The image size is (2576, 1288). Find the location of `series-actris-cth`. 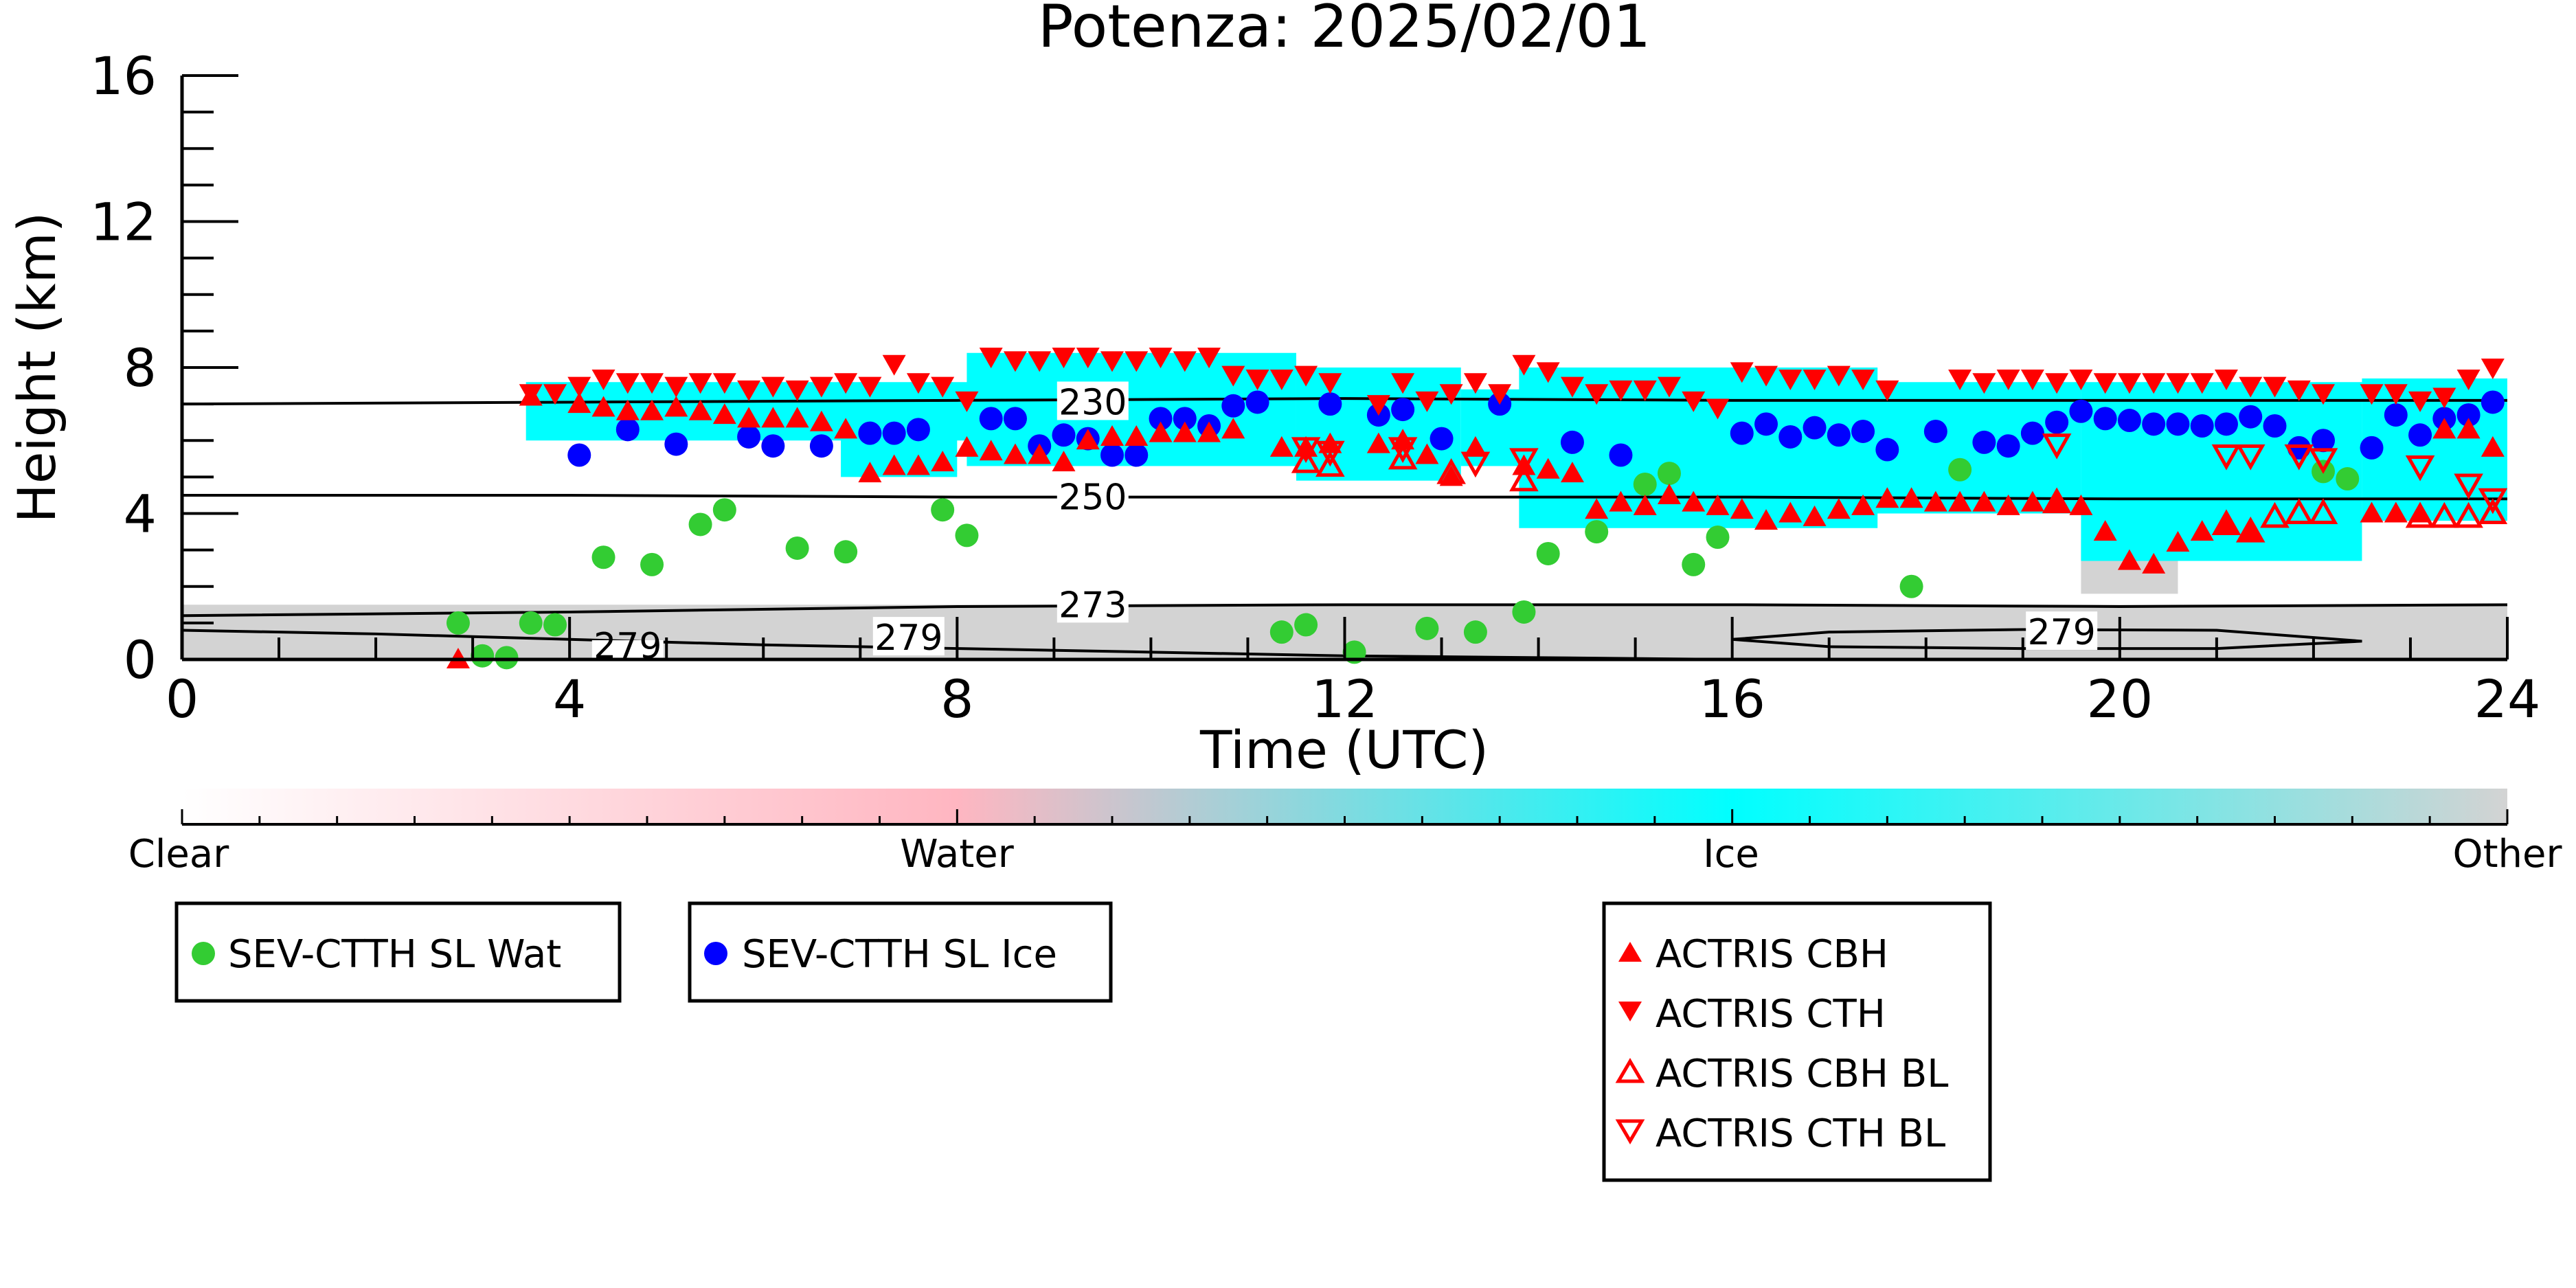

series-actris-cth is located at coordinates (1512, 384).